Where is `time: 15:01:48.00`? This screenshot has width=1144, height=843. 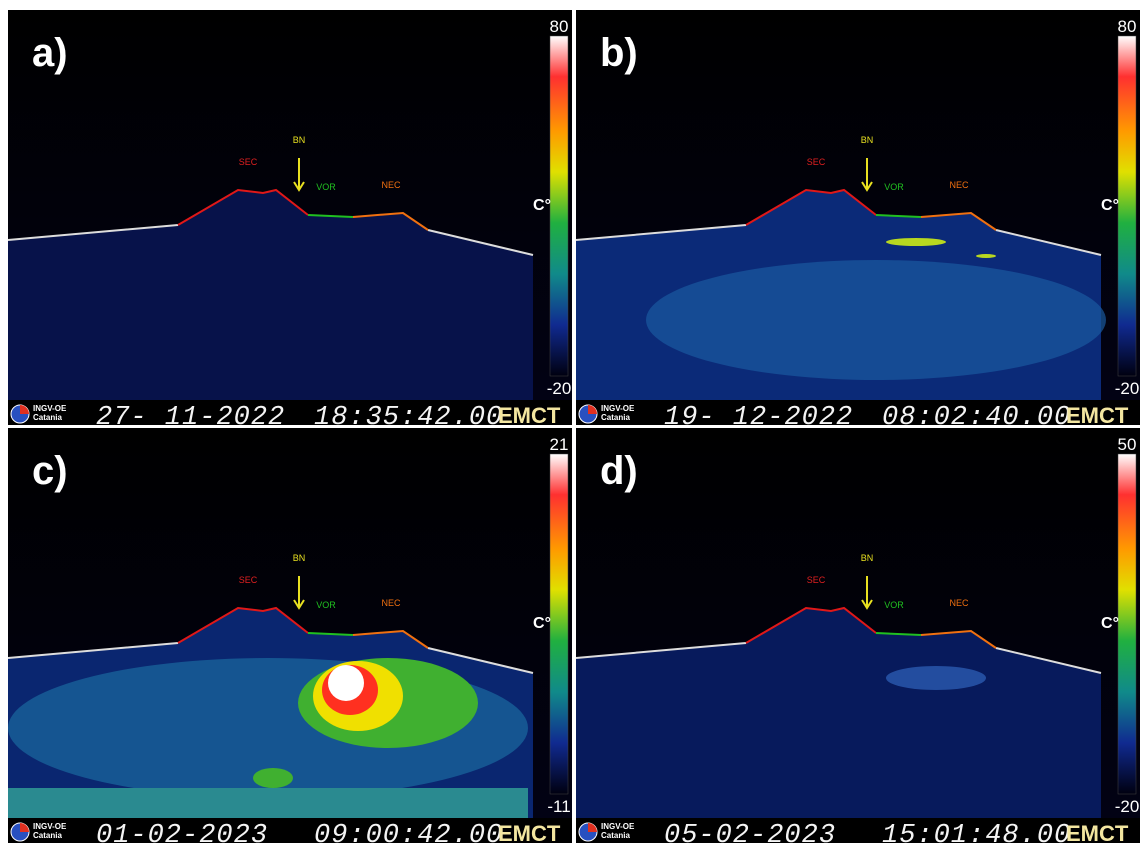 time: 15:01:48.00 is located at coordinates (976, 832).